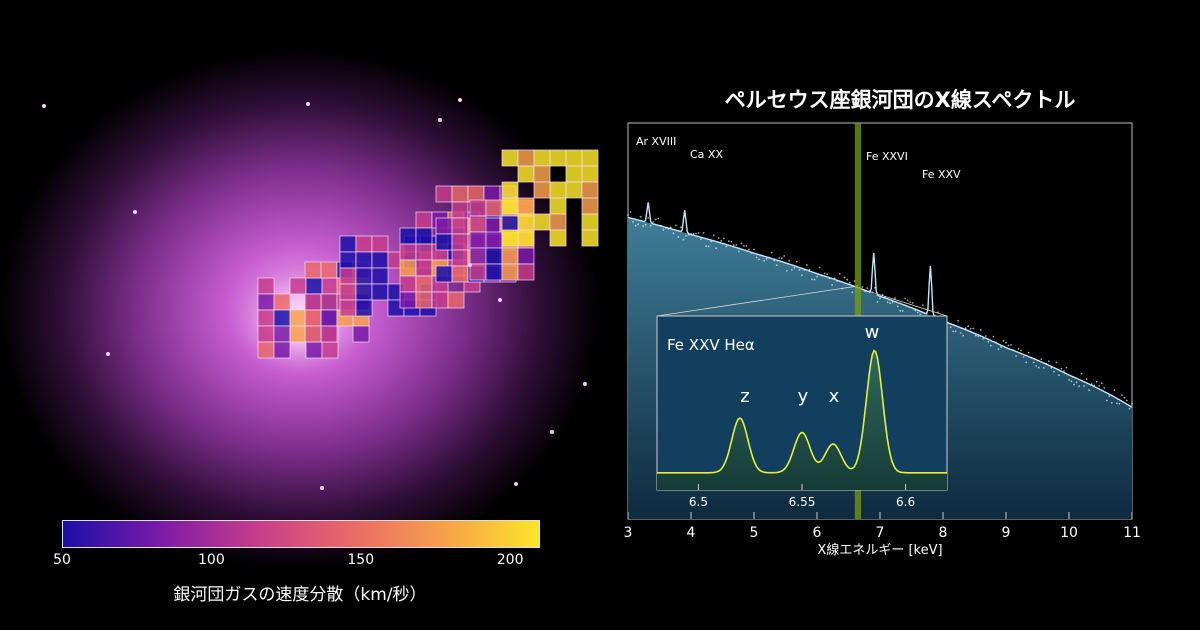 Image resolution: width=1200 pixels, height=630 pixels. I want to click on x-tick-label: 8, so click(943, 533).